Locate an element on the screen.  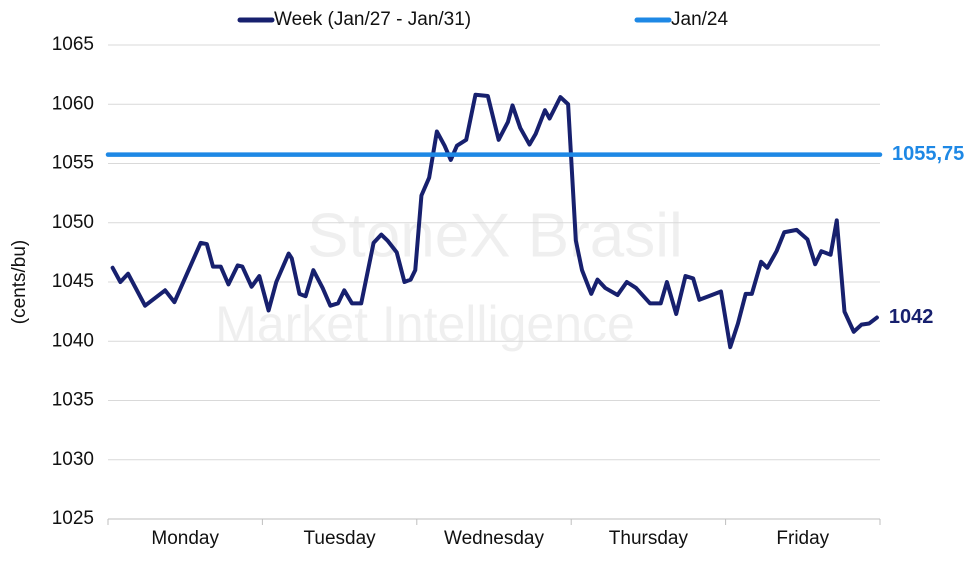
y-tick-label: 1060 is located at coordinates (73, 103).